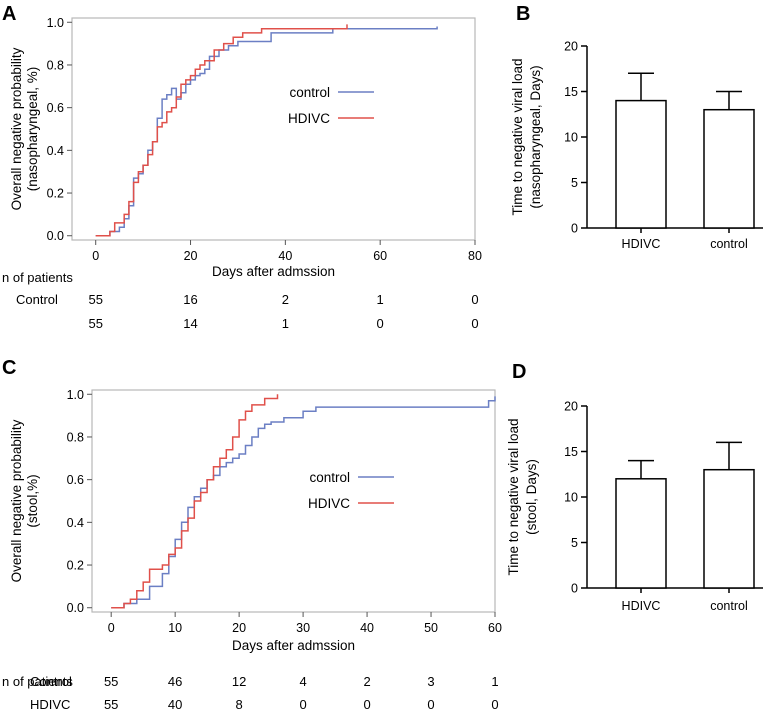 The image size is (782, 712). I want to click on risk-table-cell: 16, so click(190, 299).